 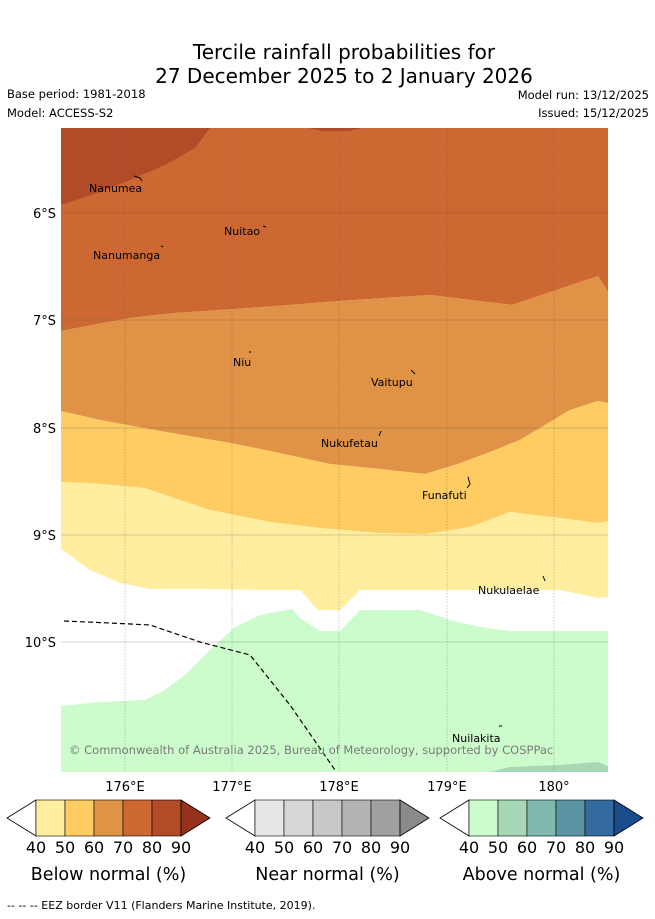 What do you see at coordinates (36, 847) in the screenshot?
I see `legend-below-tick-40: 40` at bounding box center [36, 847].